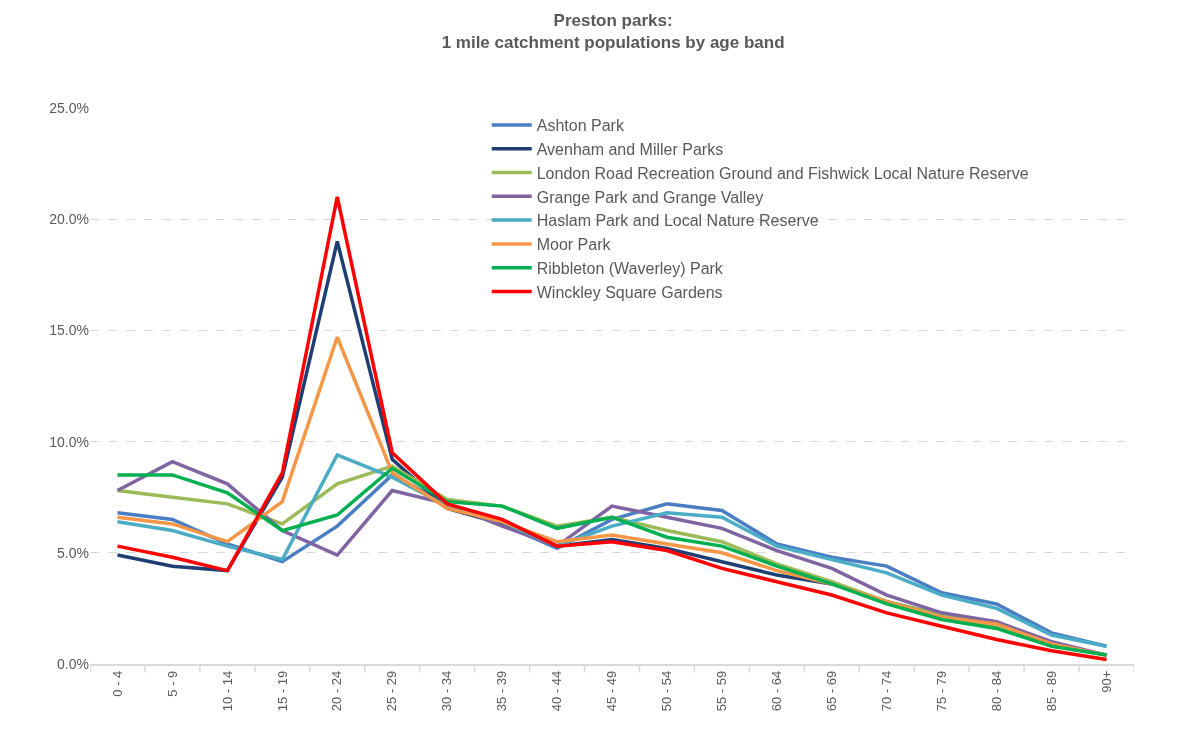 The width and height of the screenshot is (1179, 744). What do you see at coordinates (557, 691) in the screenshot?
I see `x-tick-label: 40 - 44` at bounding box center [557, 691].